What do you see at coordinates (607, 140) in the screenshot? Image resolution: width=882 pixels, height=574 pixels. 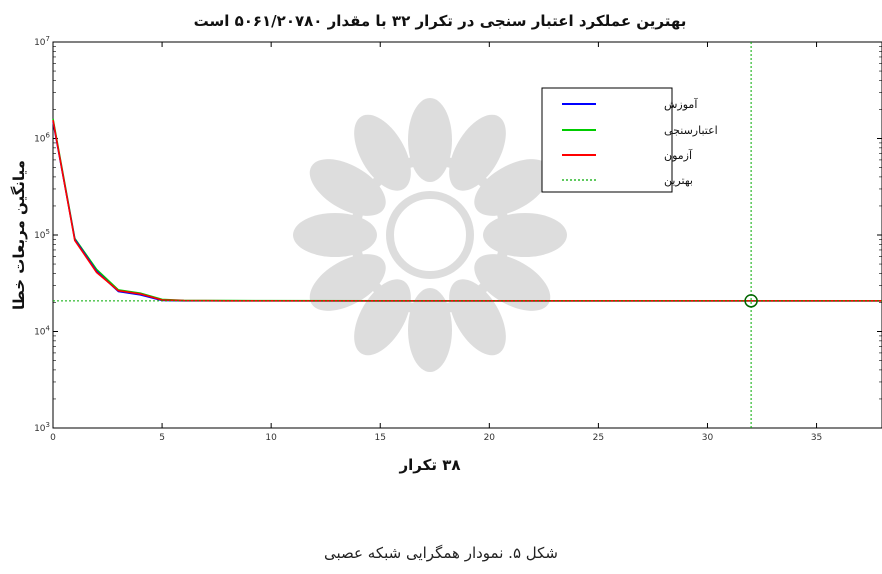 I see `legend-box` at bounding box center [607, 140].